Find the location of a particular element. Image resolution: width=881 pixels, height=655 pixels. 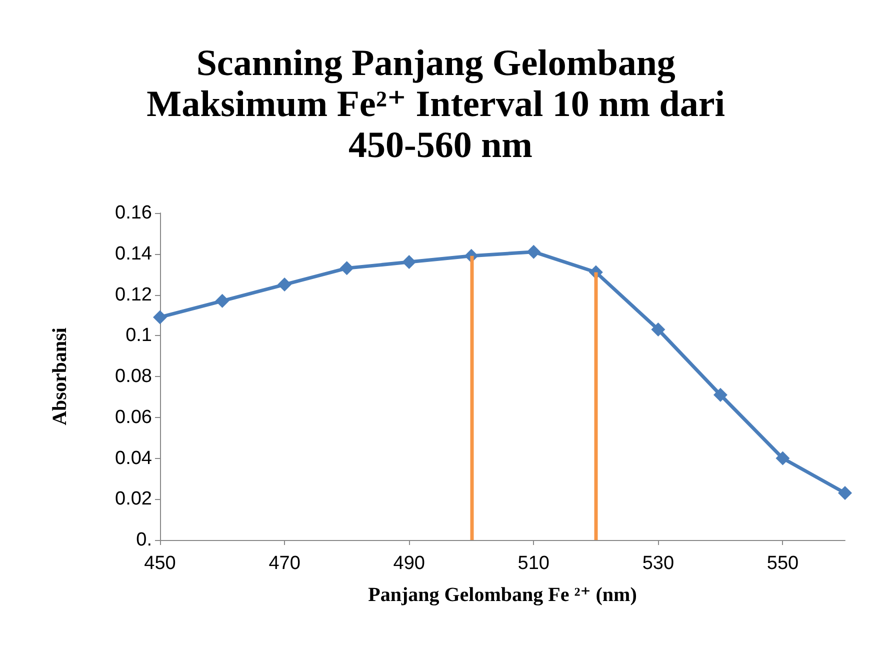

x-tick-label: 490 is located at coordinates (409, 563).